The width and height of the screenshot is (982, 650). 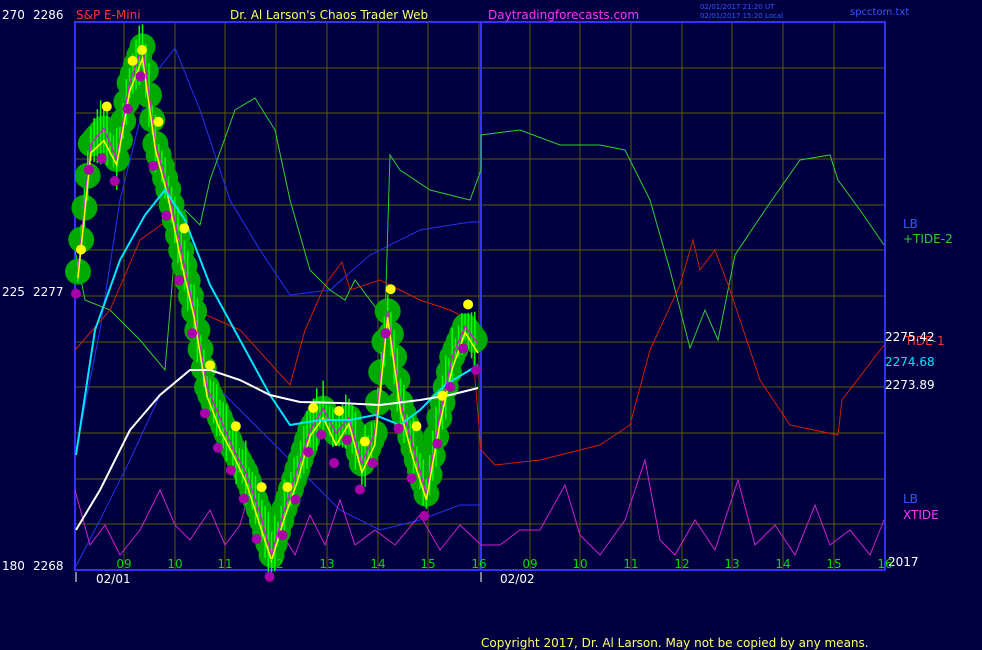 What do you see at coordinates (737, 7) in the screenshot?
I see `timestamp-ut: 02/01/2017 21:20 UT` at bounding box center [737, 7].